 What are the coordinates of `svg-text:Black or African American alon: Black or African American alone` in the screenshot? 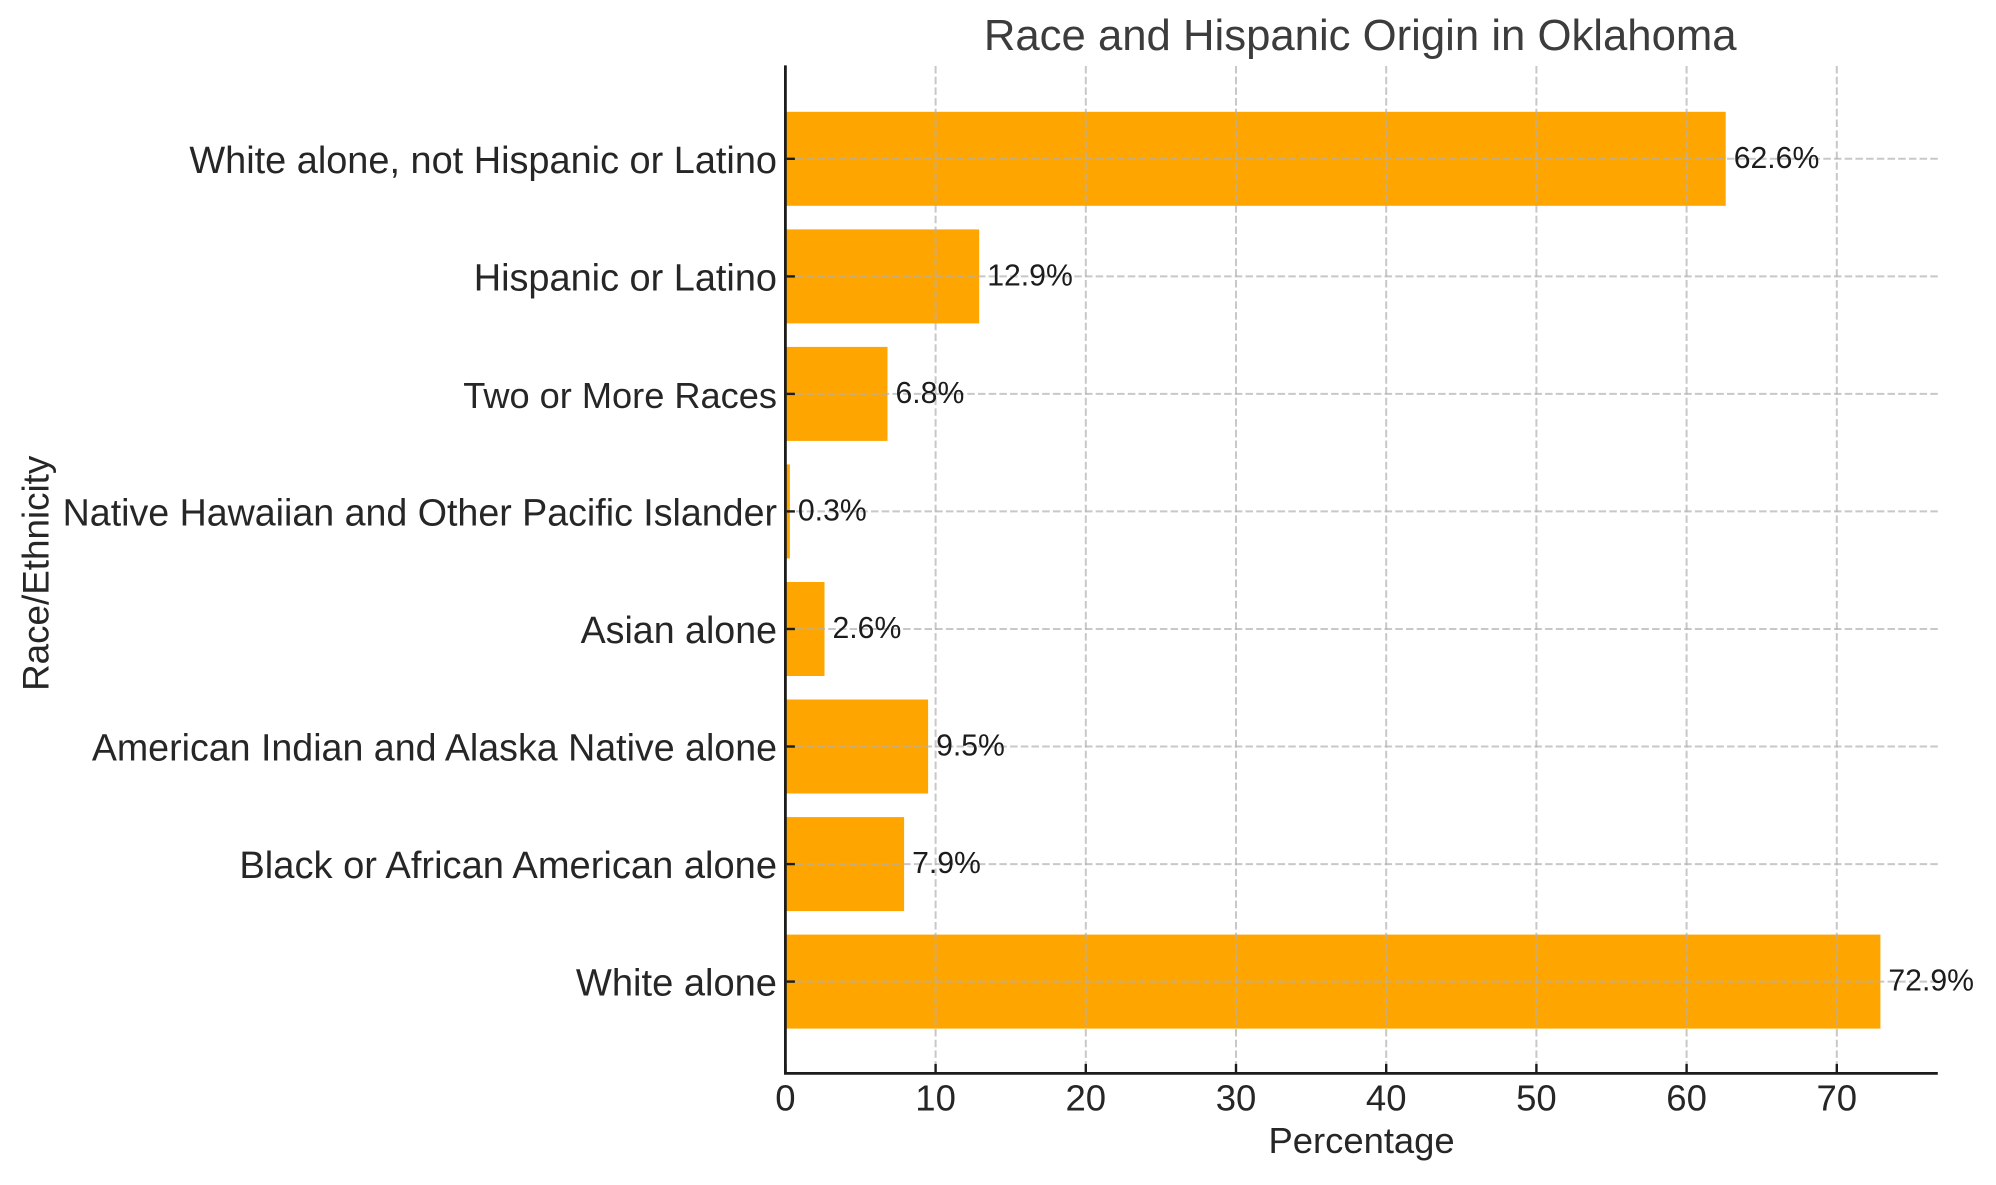 It's located at (508, 866).